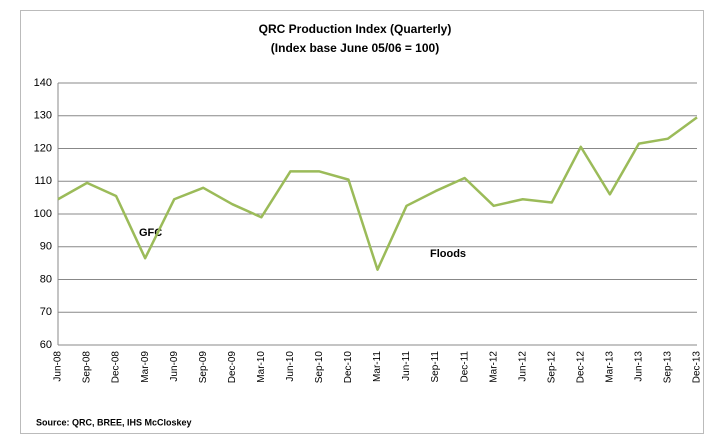 This screenshot has height=435, width=705. Describe the element at coordinates (46, 345) in the screenshot. I see `y-tick-label: 60` at that location.